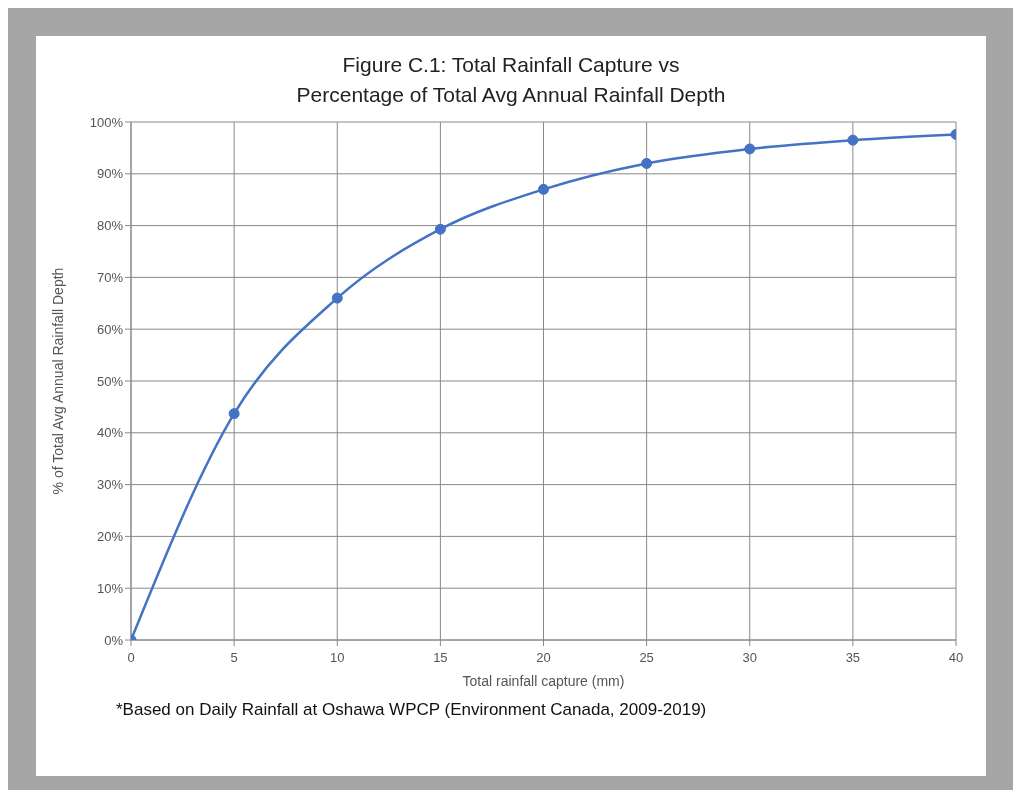 The image size is (1021, 798). Describe the element at coordinates (106, 122) in the screenshot. I see `y-tick-label: 100%` at that location.